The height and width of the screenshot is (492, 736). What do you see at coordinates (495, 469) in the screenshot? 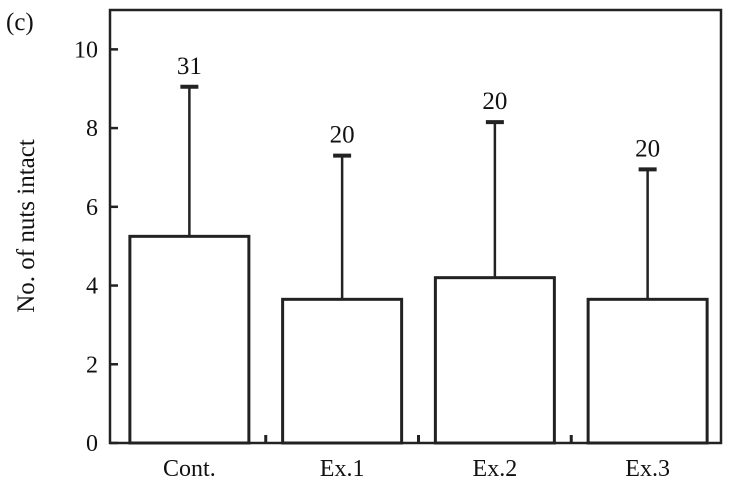
I see `x-category-label: Ex.2` at bounding box center [495, 469].